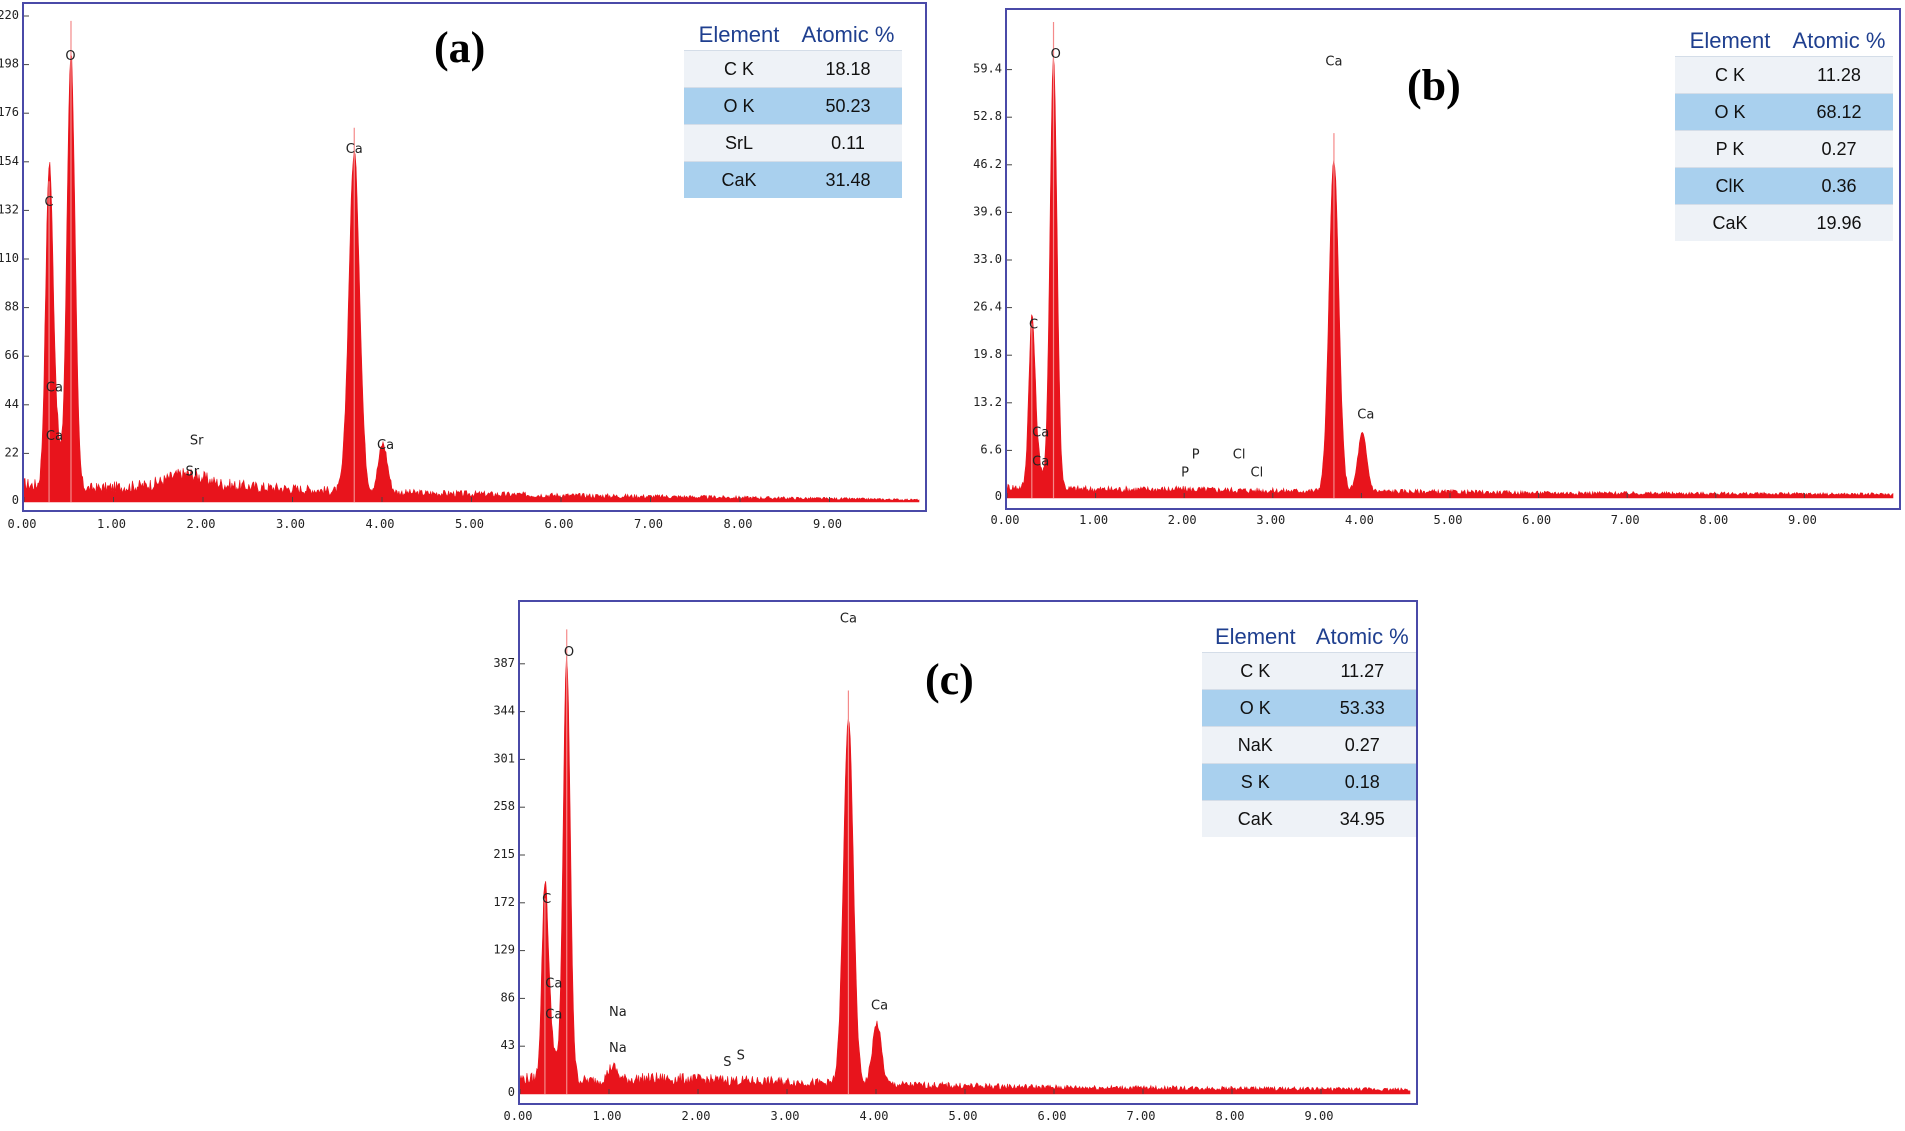 This screenshot has height=1131, width=1905. I want to click on table-row: O K 53.33, so click(1309, 708).